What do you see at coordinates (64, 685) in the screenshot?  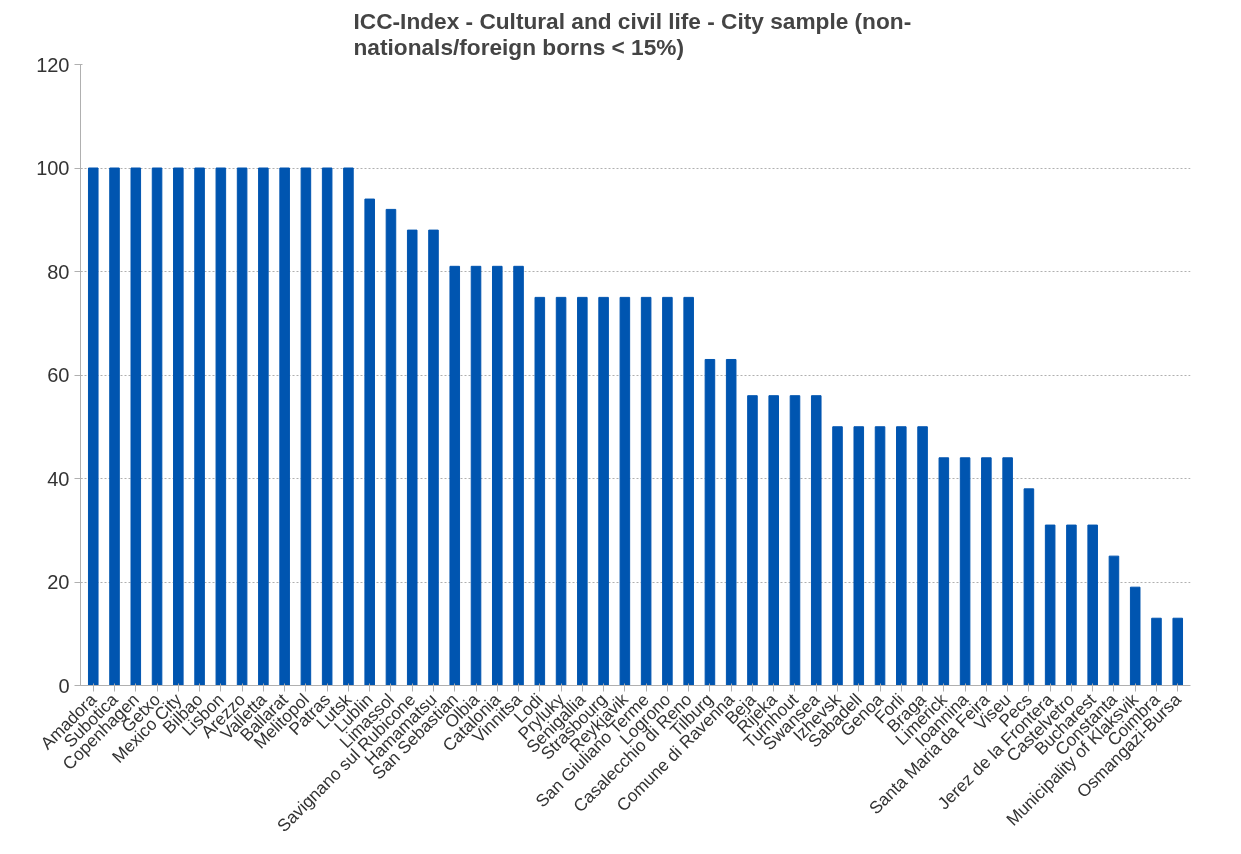 I see `y-tick-label: 0` at bounding box center [64, 685].